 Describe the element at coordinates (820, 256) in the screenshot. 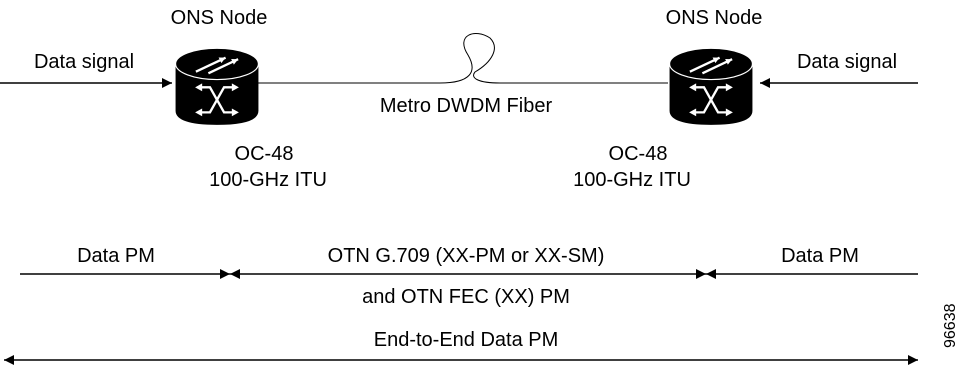

I see `right-segment-label: Data PM` at that location.